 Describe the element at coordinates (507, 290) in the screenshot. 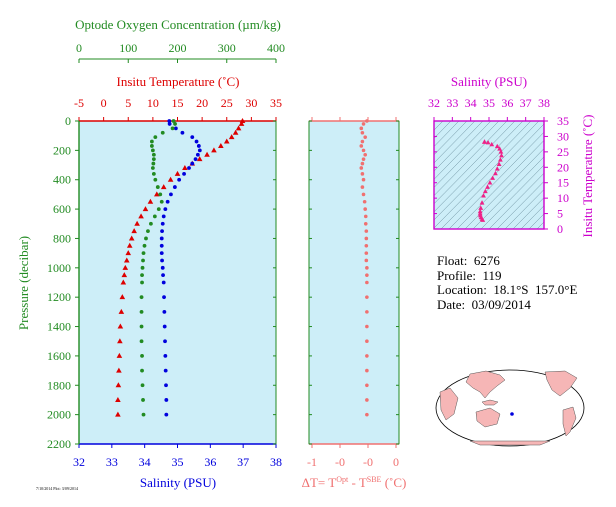

I see `location-row: Location: 18.1°S 157.0°E` at that location.